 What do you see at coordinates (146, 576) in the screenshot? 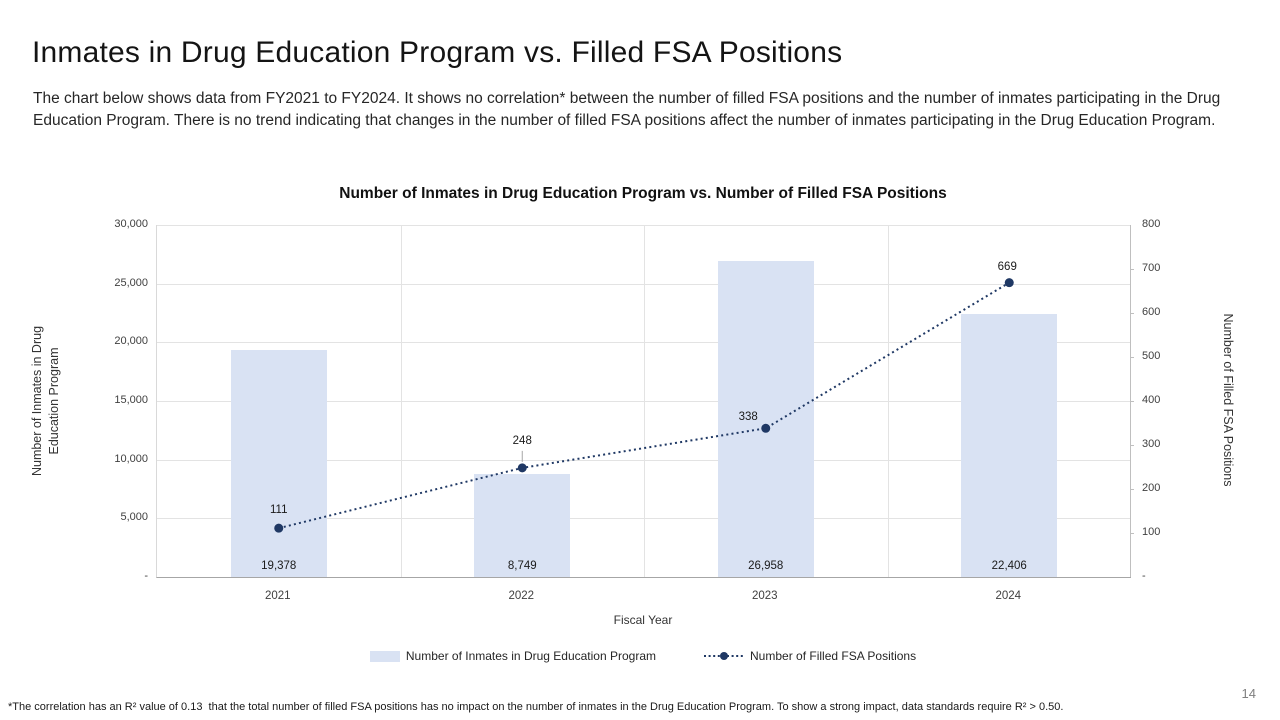
I see `y-axis-left-tick-label: -` at bounding box center [146, 576].